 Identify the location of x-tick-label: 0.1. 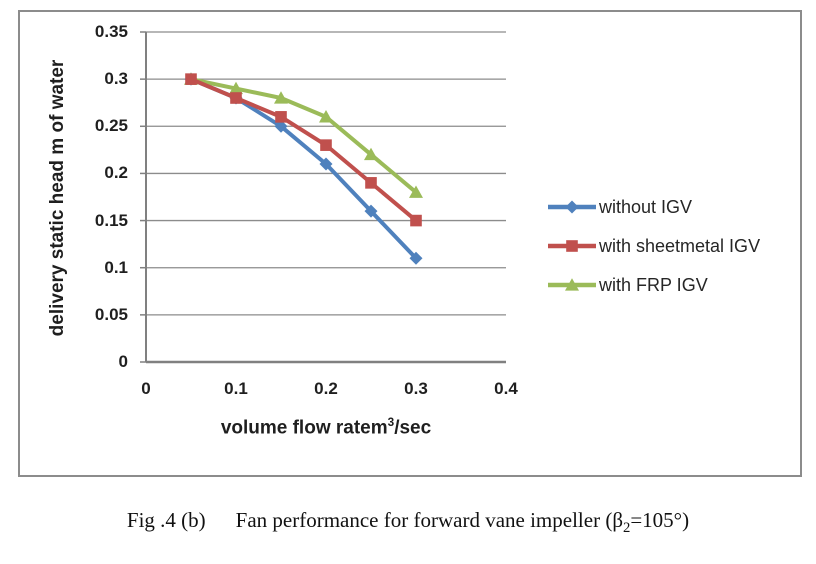
(236, 388).